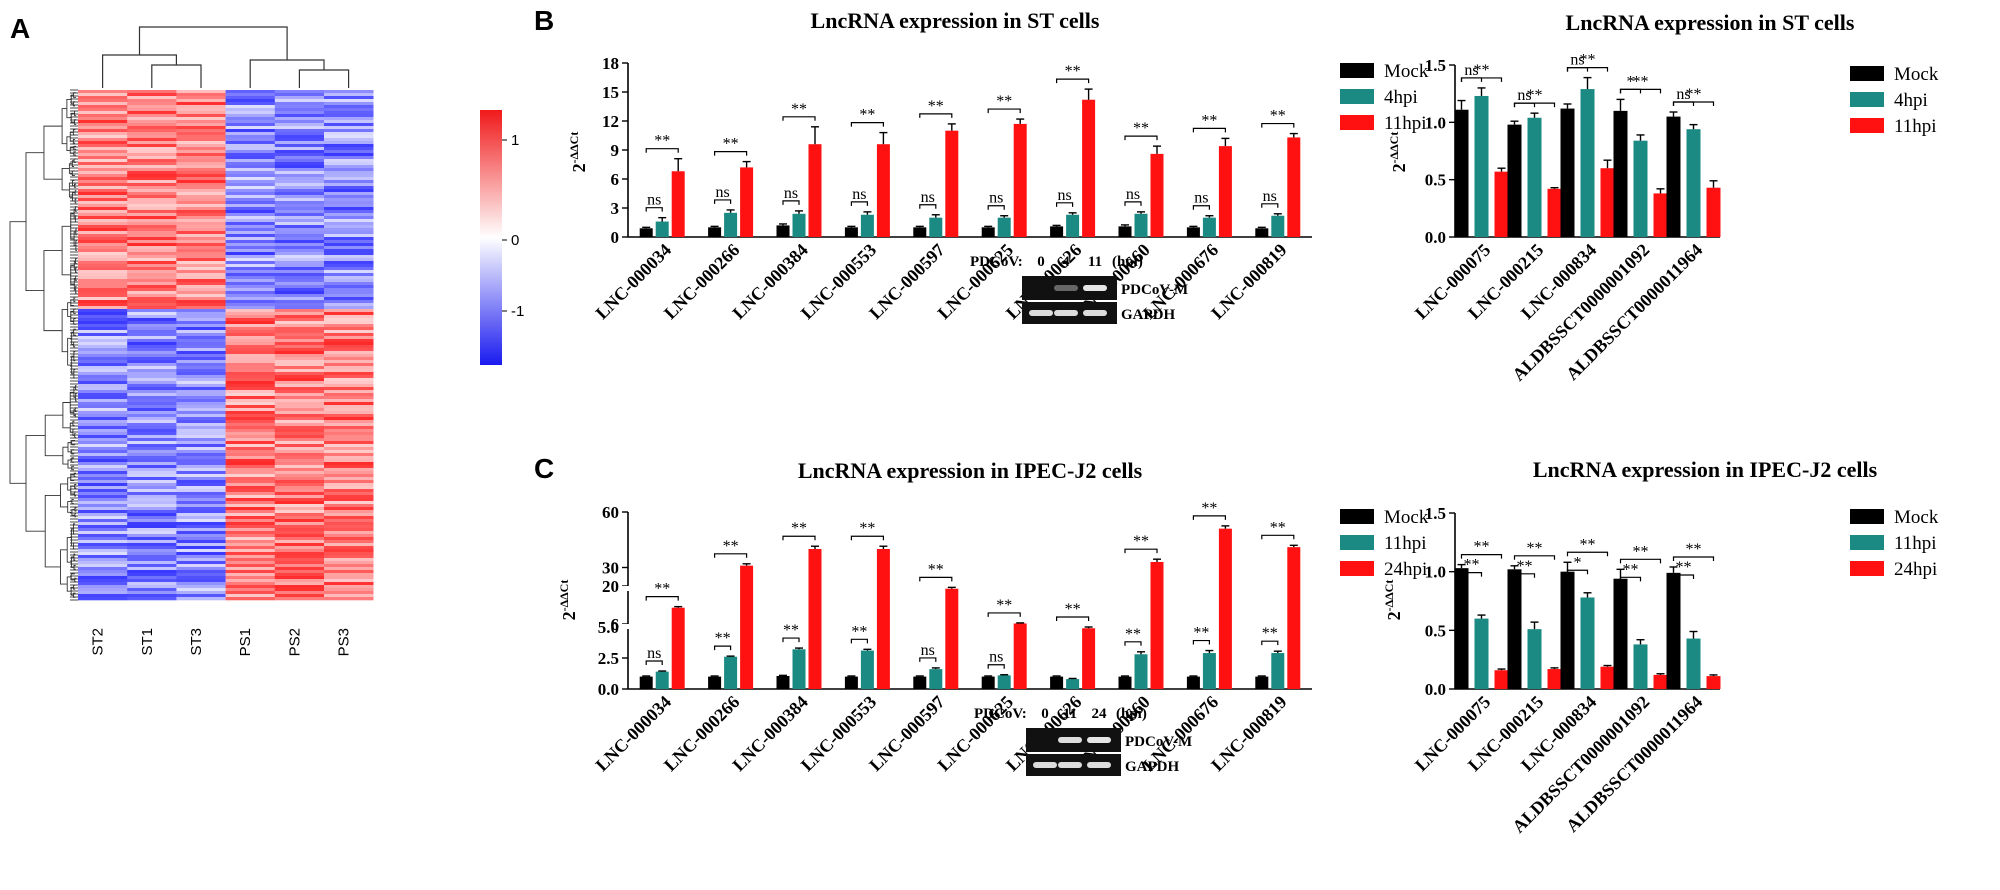 The image size is (2000, 890). What do you see at coordinates (1401, 97) in the screenshot?
I see `legend-label: 4hpi` at bounding box center [1401, 97].